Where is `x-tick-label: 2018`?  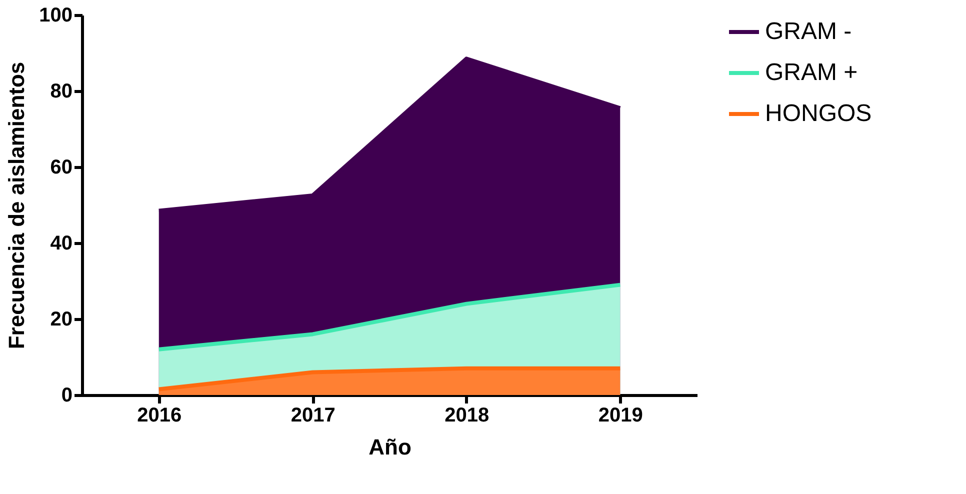
x-tick-label: 2018 is located at coordinates (467, 415).